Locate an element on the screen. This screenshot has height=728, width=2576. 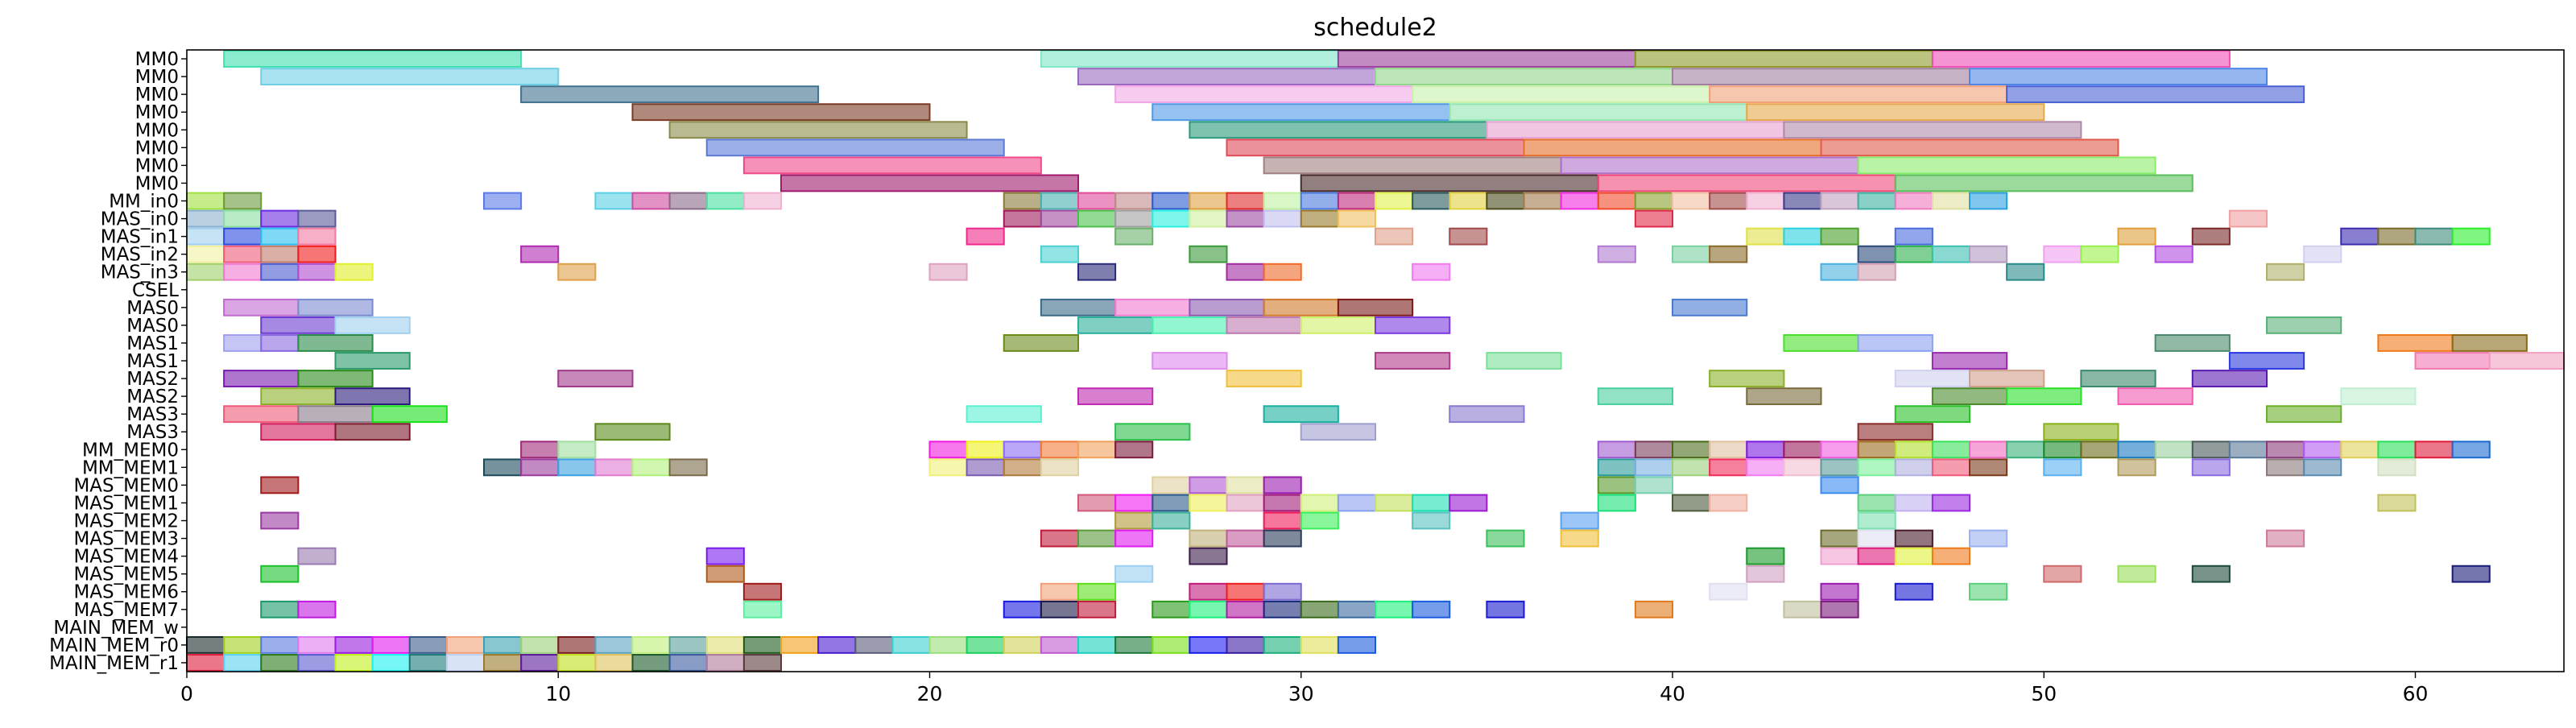
y-tick-label: MM_MEM0 is located at coordinates (131, 451).